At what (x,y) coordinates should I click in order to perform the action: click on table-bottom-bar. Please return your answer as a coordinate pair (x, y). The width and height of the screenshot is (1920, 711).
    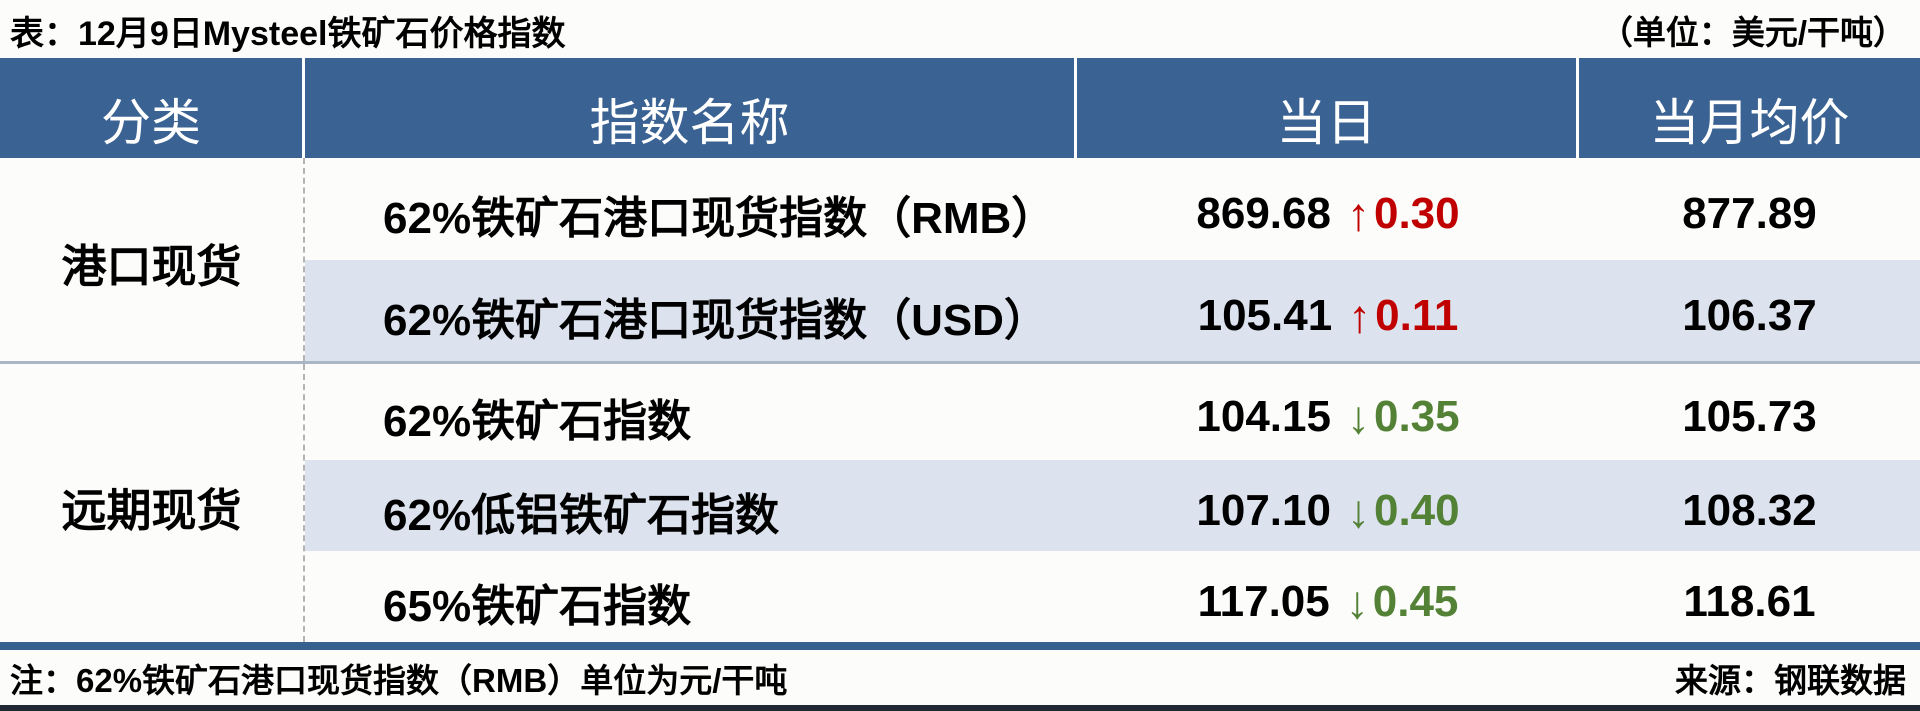
    Looking at the image, I should click on (960, 646).